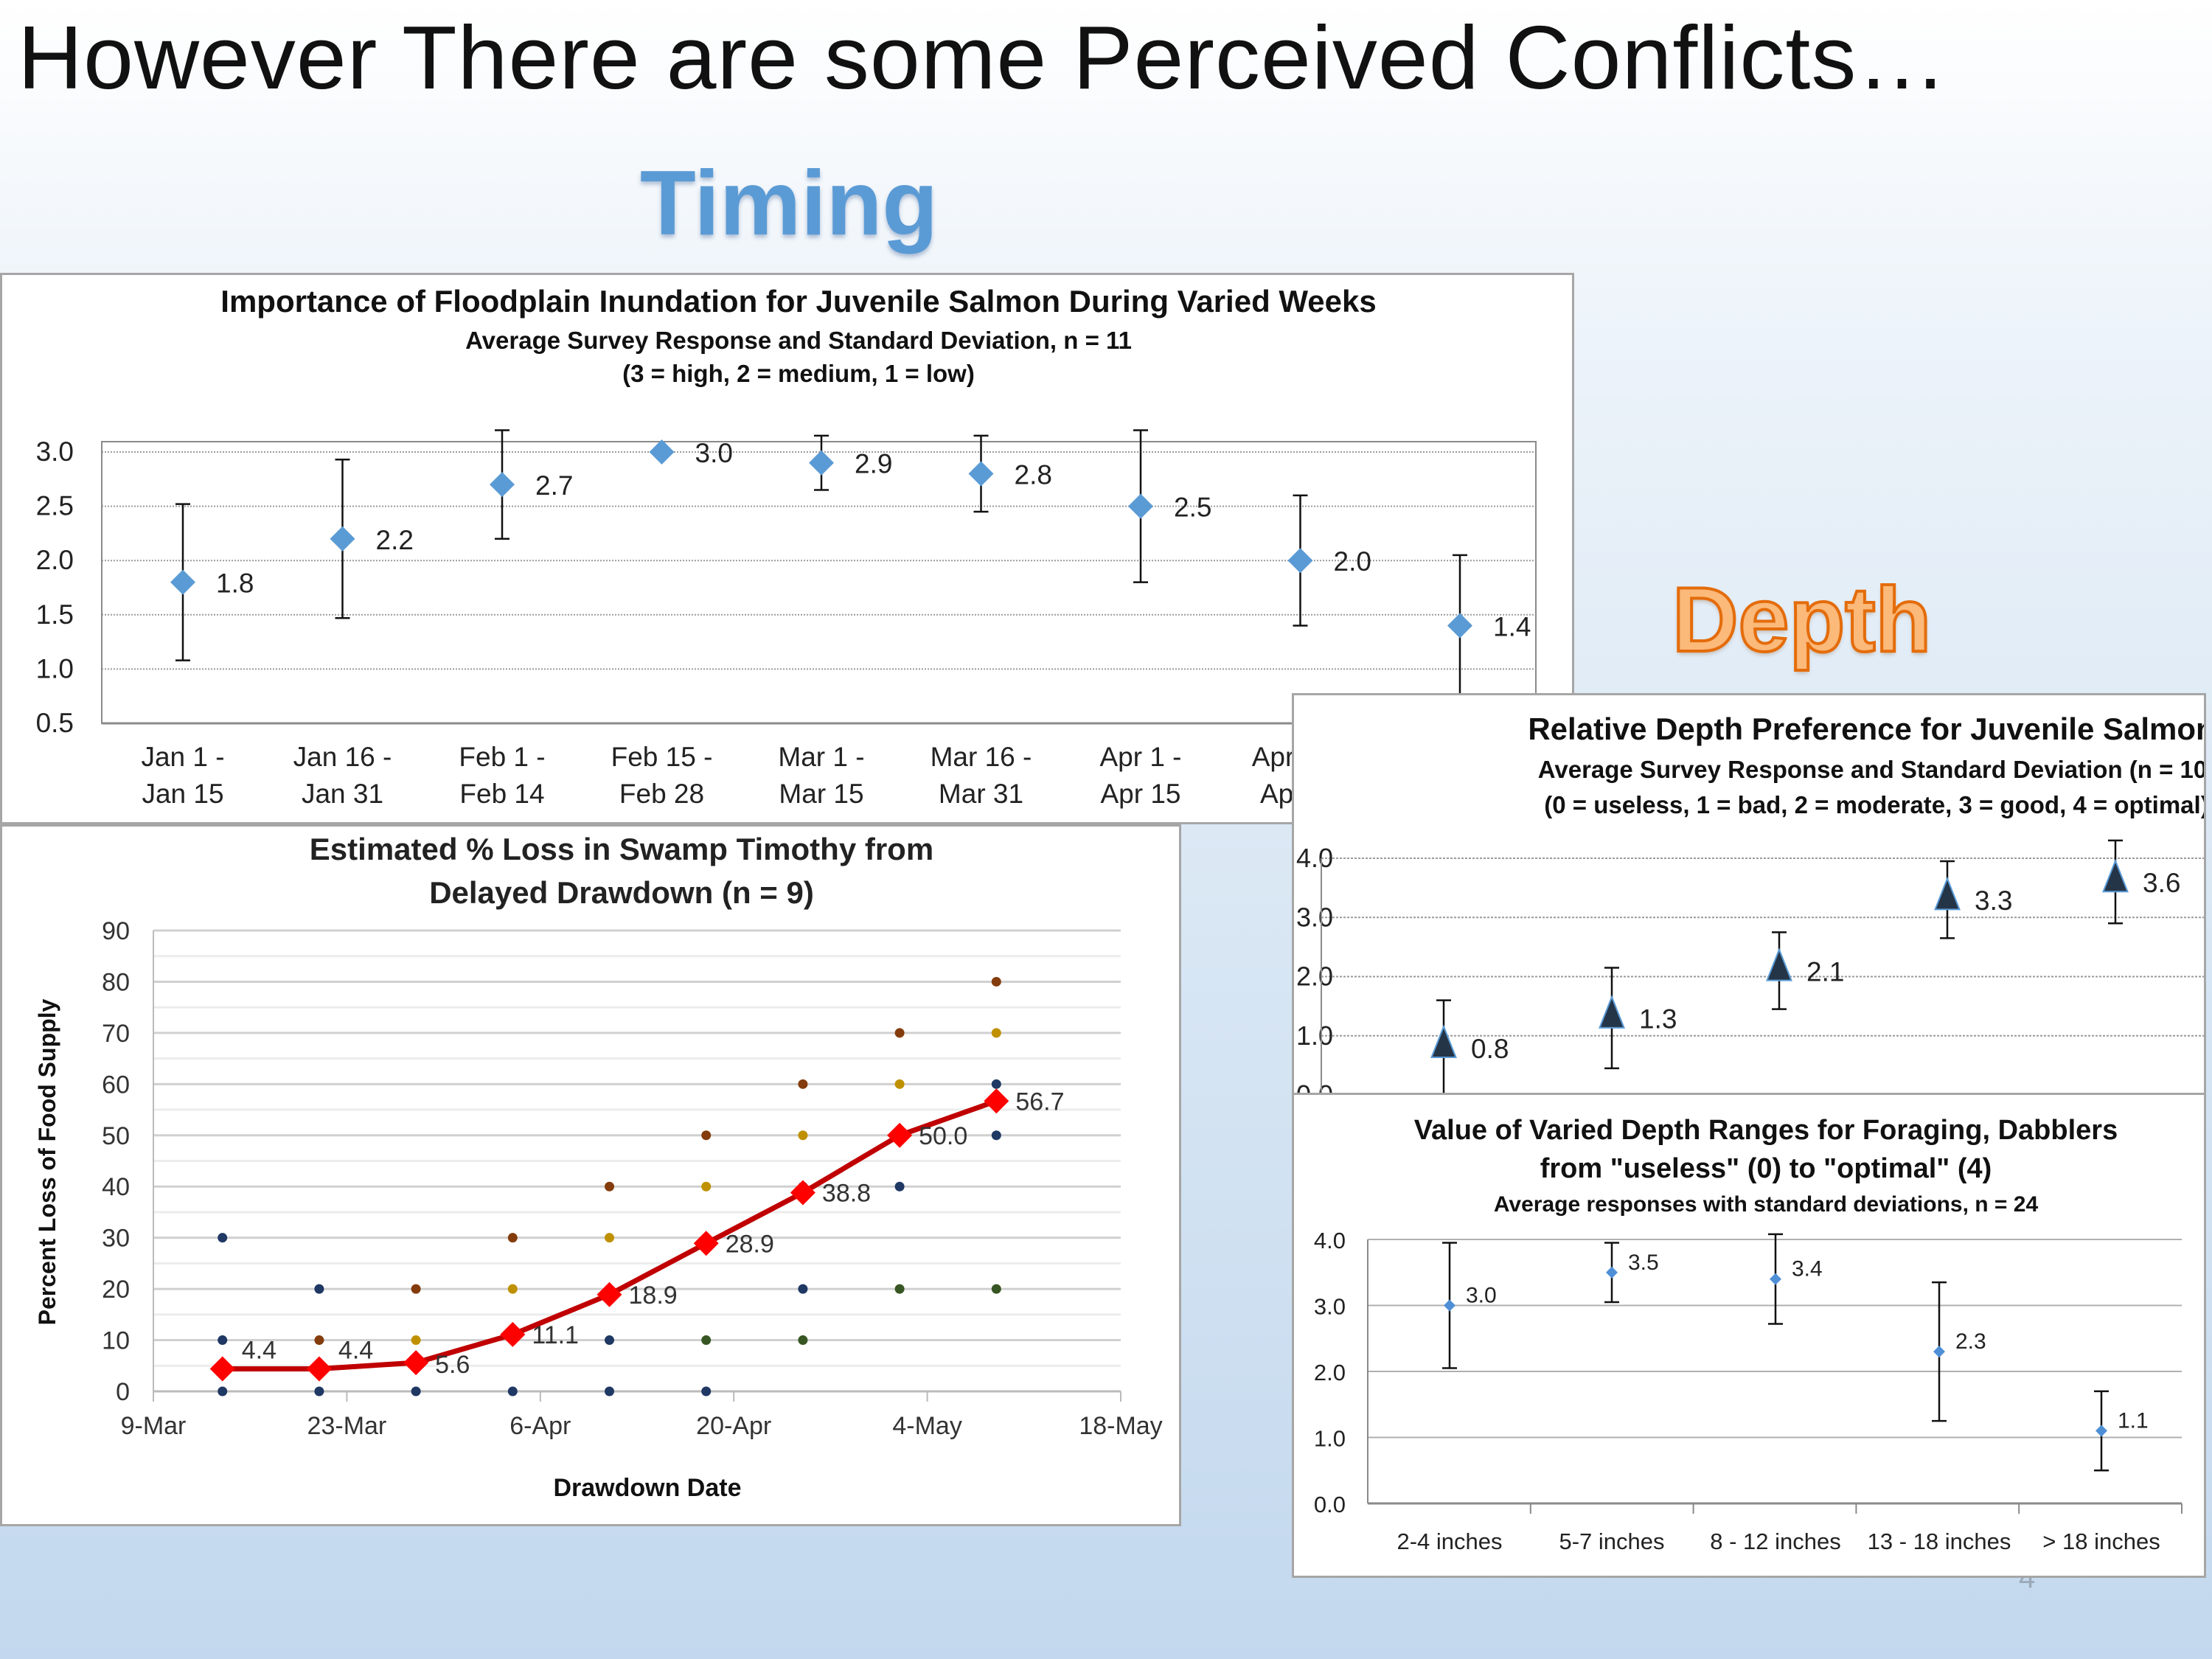 This screenshot has width=2212, height=1659. What do you see at coordinates (116, 931) in the screenshot?
I see `y-tick-label: 90` at bounding box center [116, 931].